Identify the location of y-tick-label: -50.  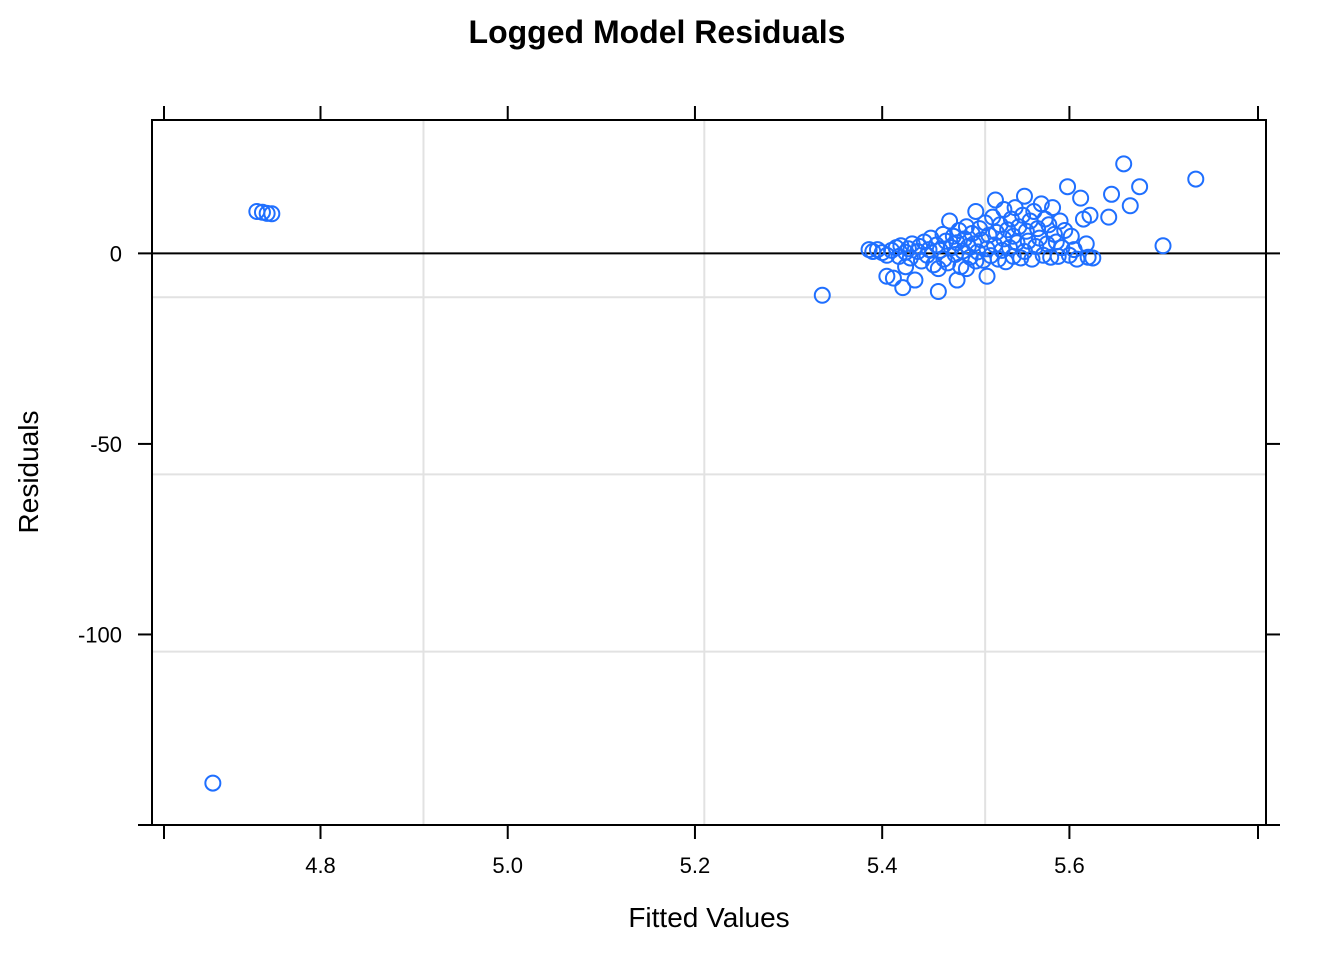
(106, 444).